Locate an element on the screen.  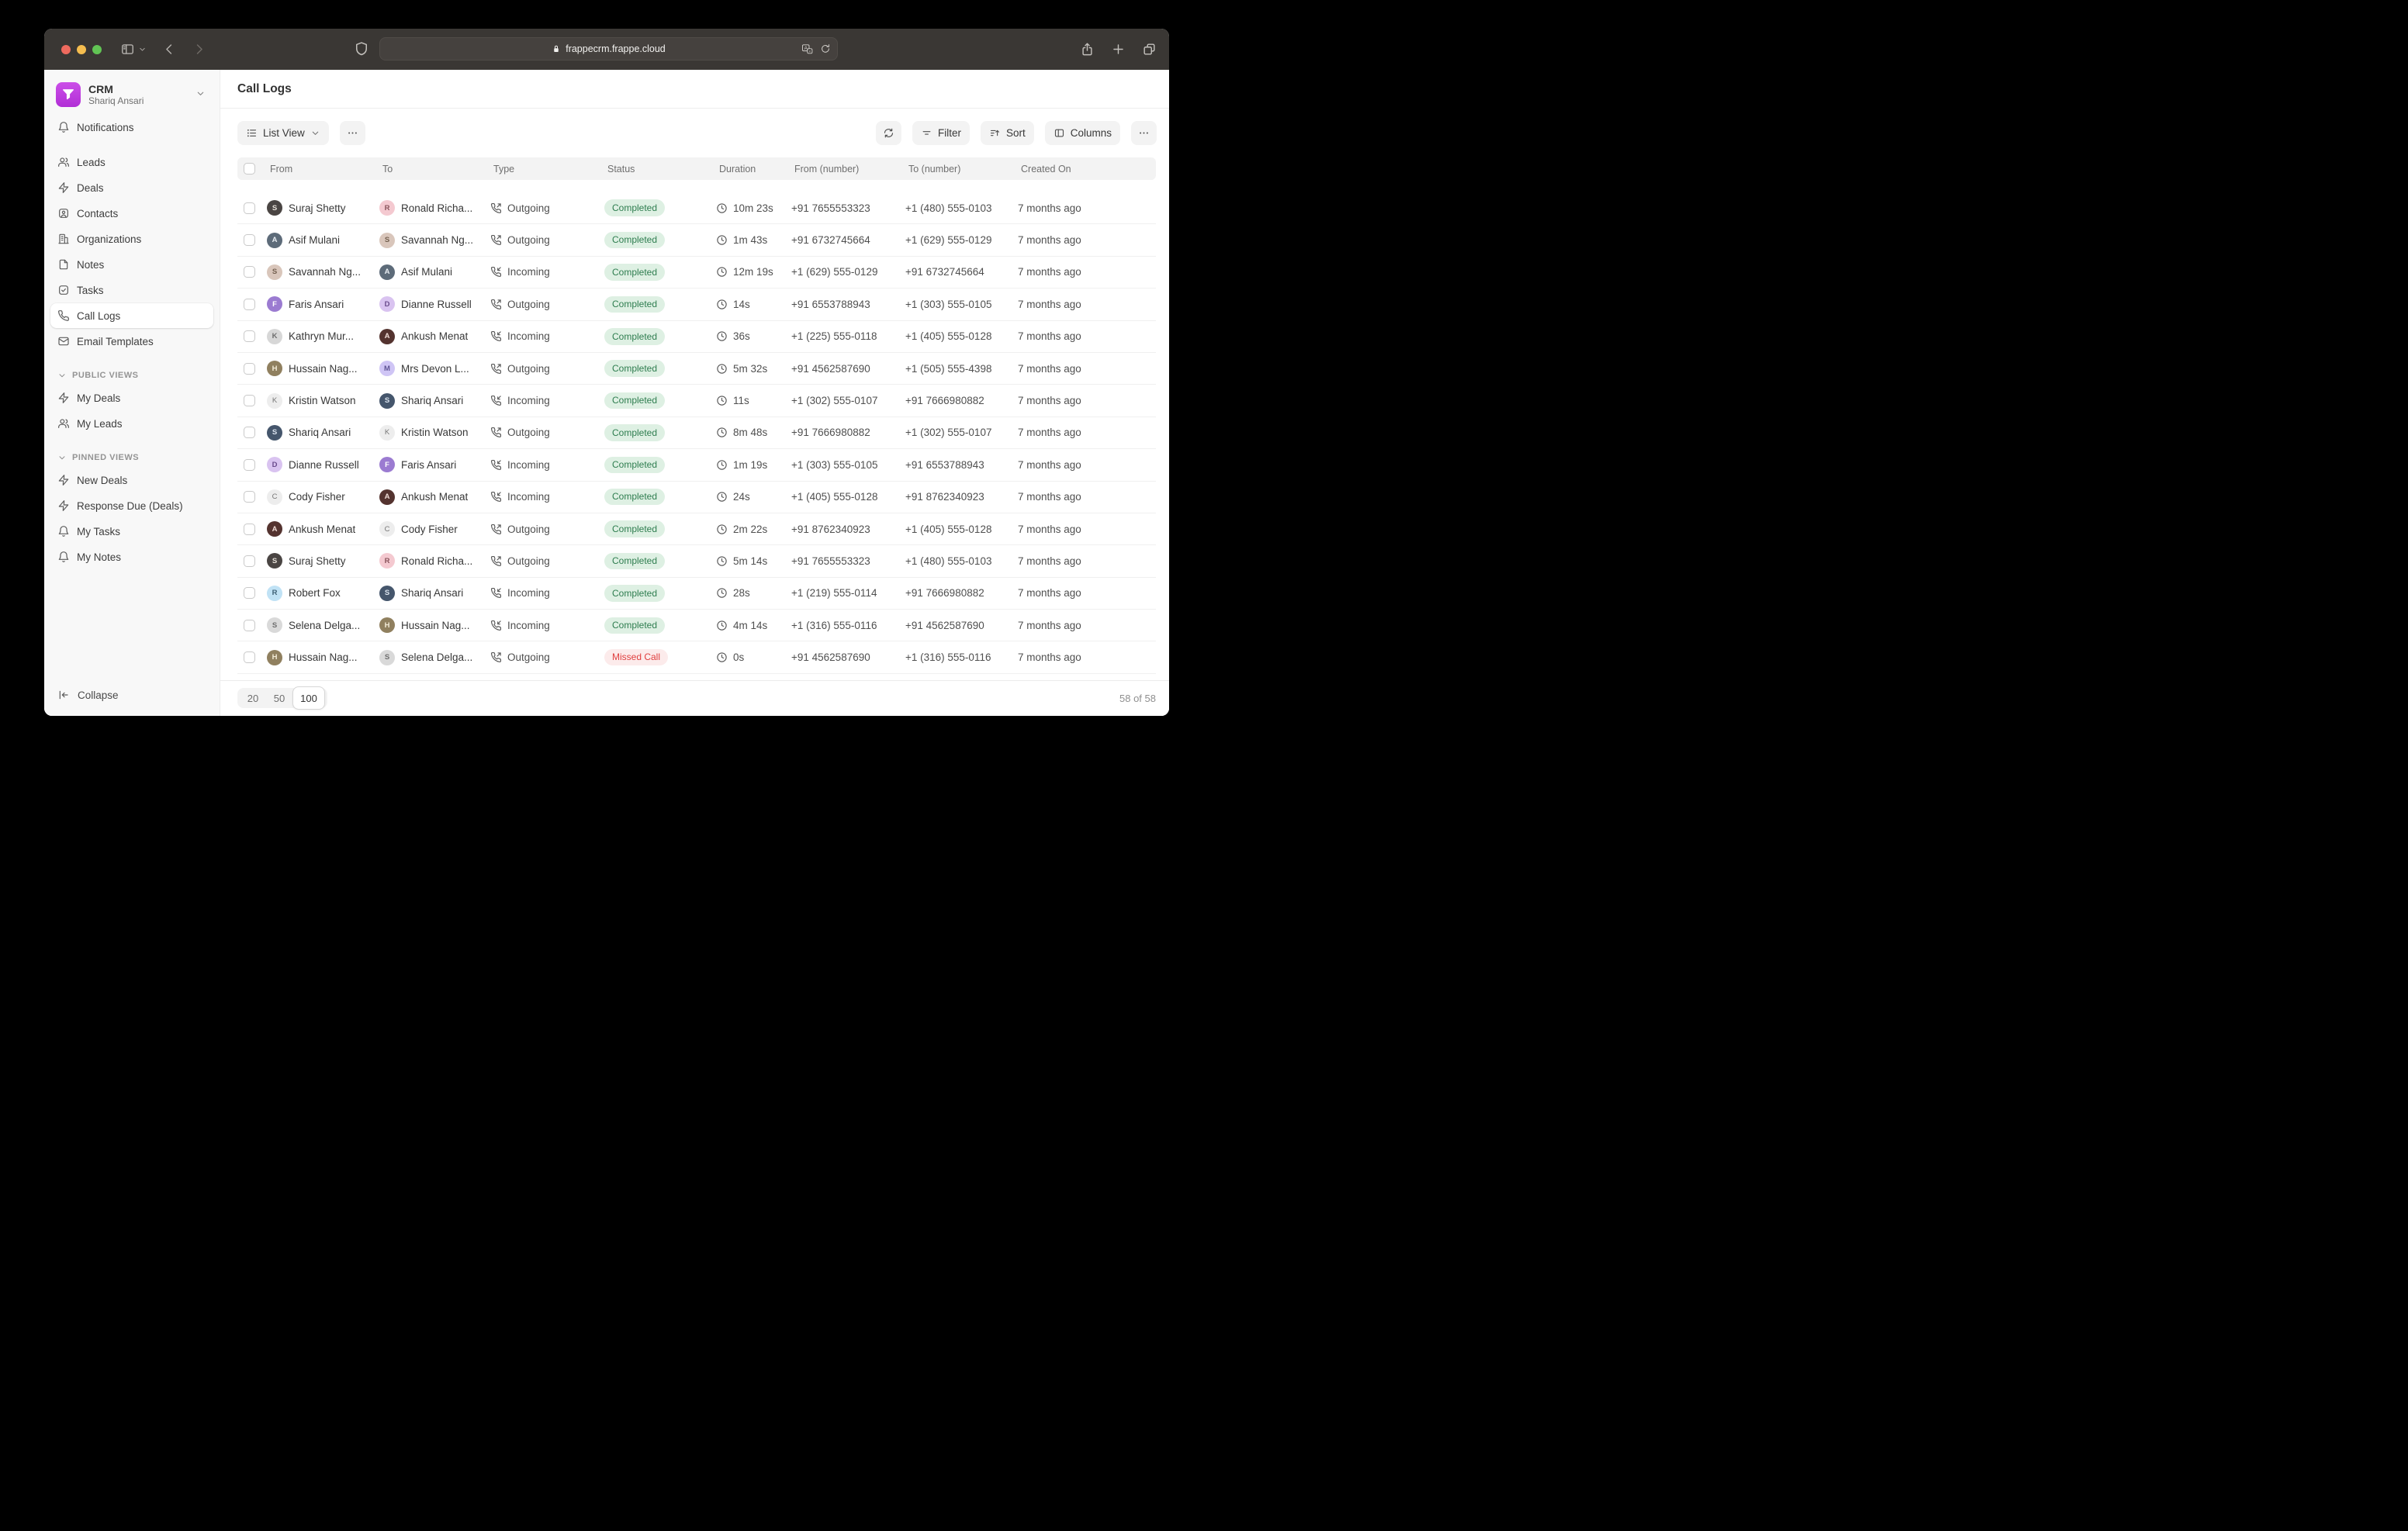
page-size-20: 20 is located at coordinates (253, 698).